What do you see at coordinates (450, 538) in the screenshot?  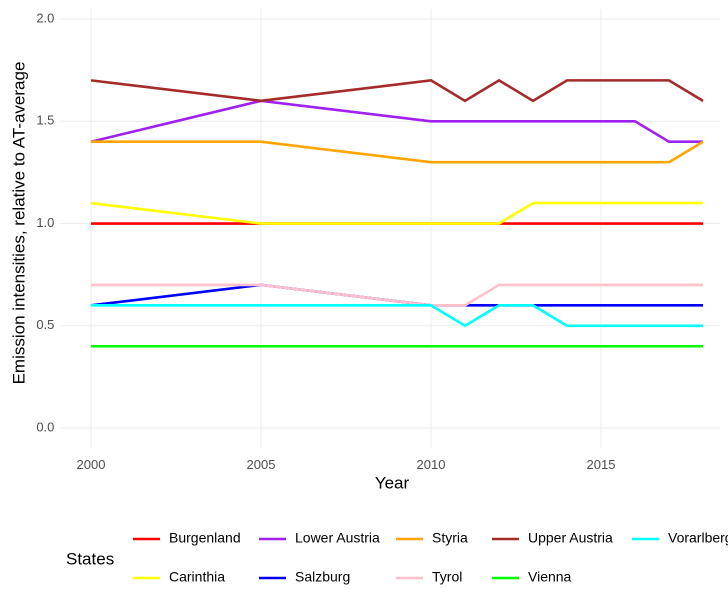 I see `legend-label: Styria` at bounding box center [450, 538].